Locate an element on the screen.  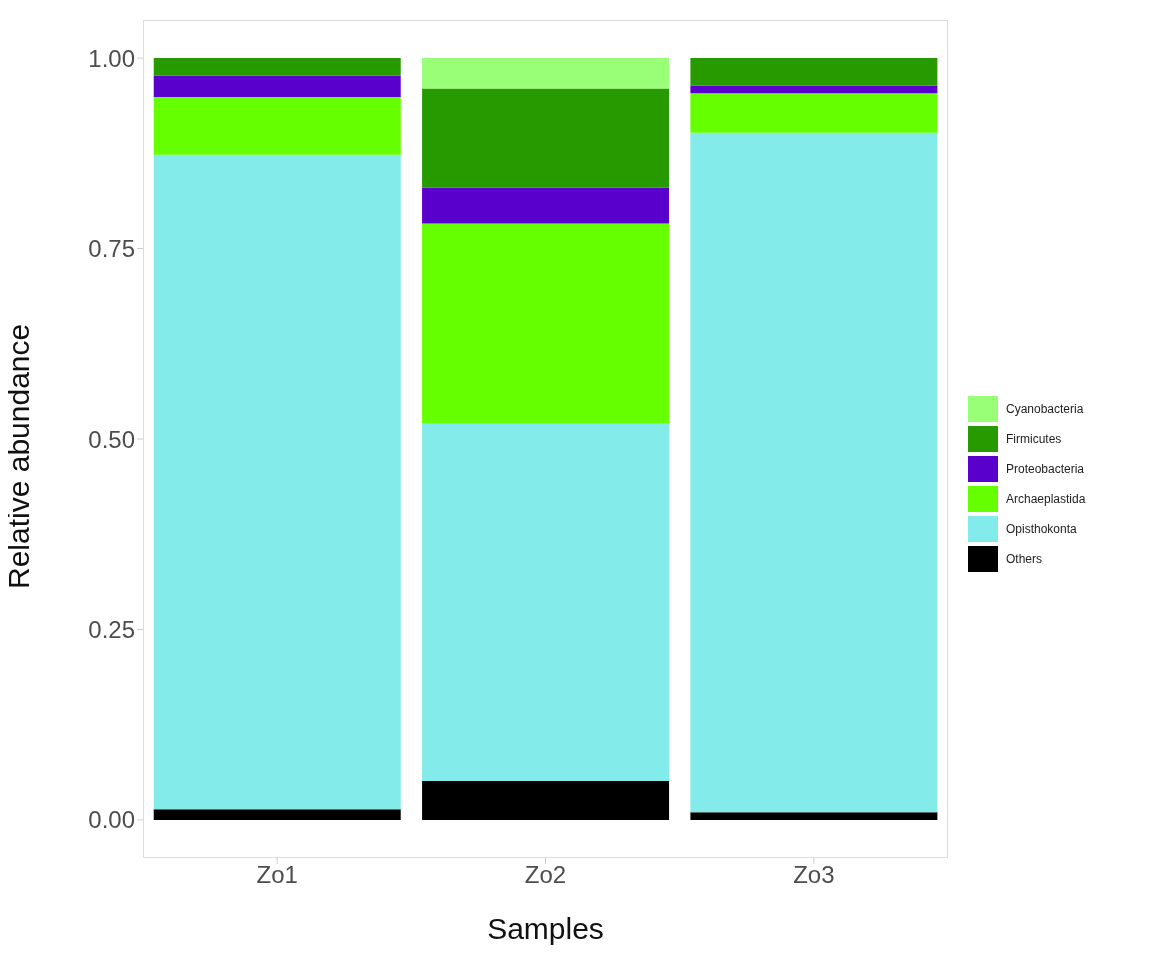
legend-label: Opisthokonta is located at coordinates (1041, 528).